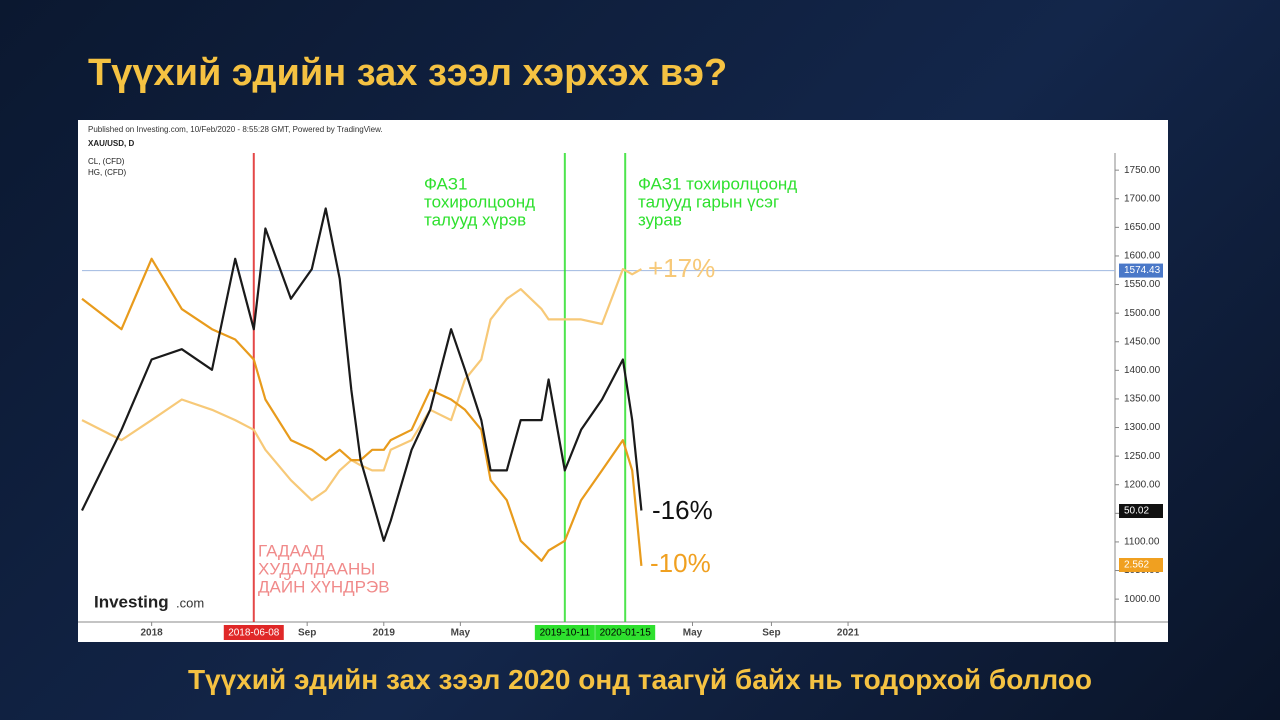 The image size is (1280, 720). I want to click on change-annotation: -10%, so click(680, 563).